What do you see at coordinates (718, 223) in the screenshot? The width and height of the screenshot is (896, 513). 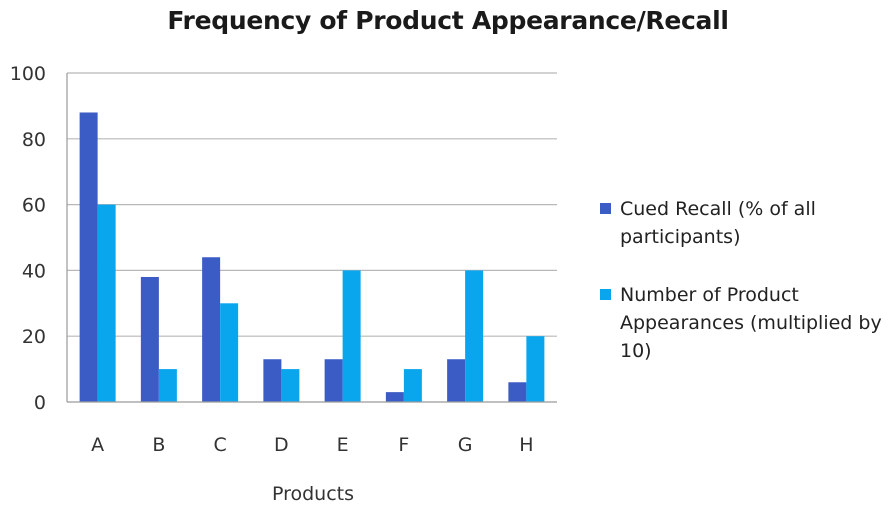 I see `legend-label-cued-recall: Cued Recall (% of all participants)` at bounding box center [718, 223].